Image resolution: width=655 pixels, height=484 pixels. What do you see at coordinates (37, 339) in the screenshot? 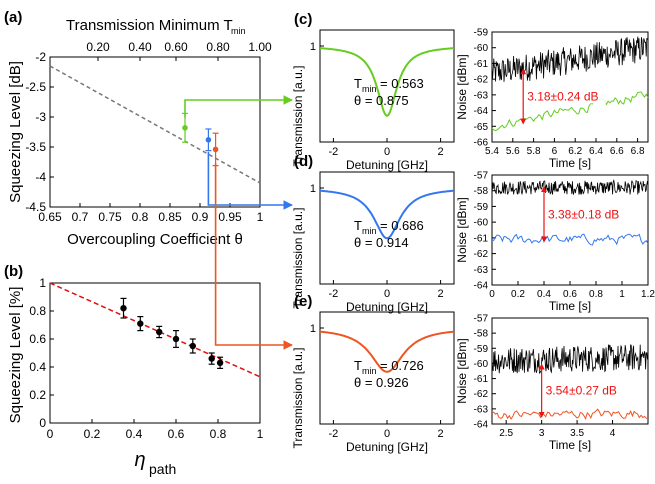
I see `y-tick-label: 0.6` at bounding box center [37, 339].